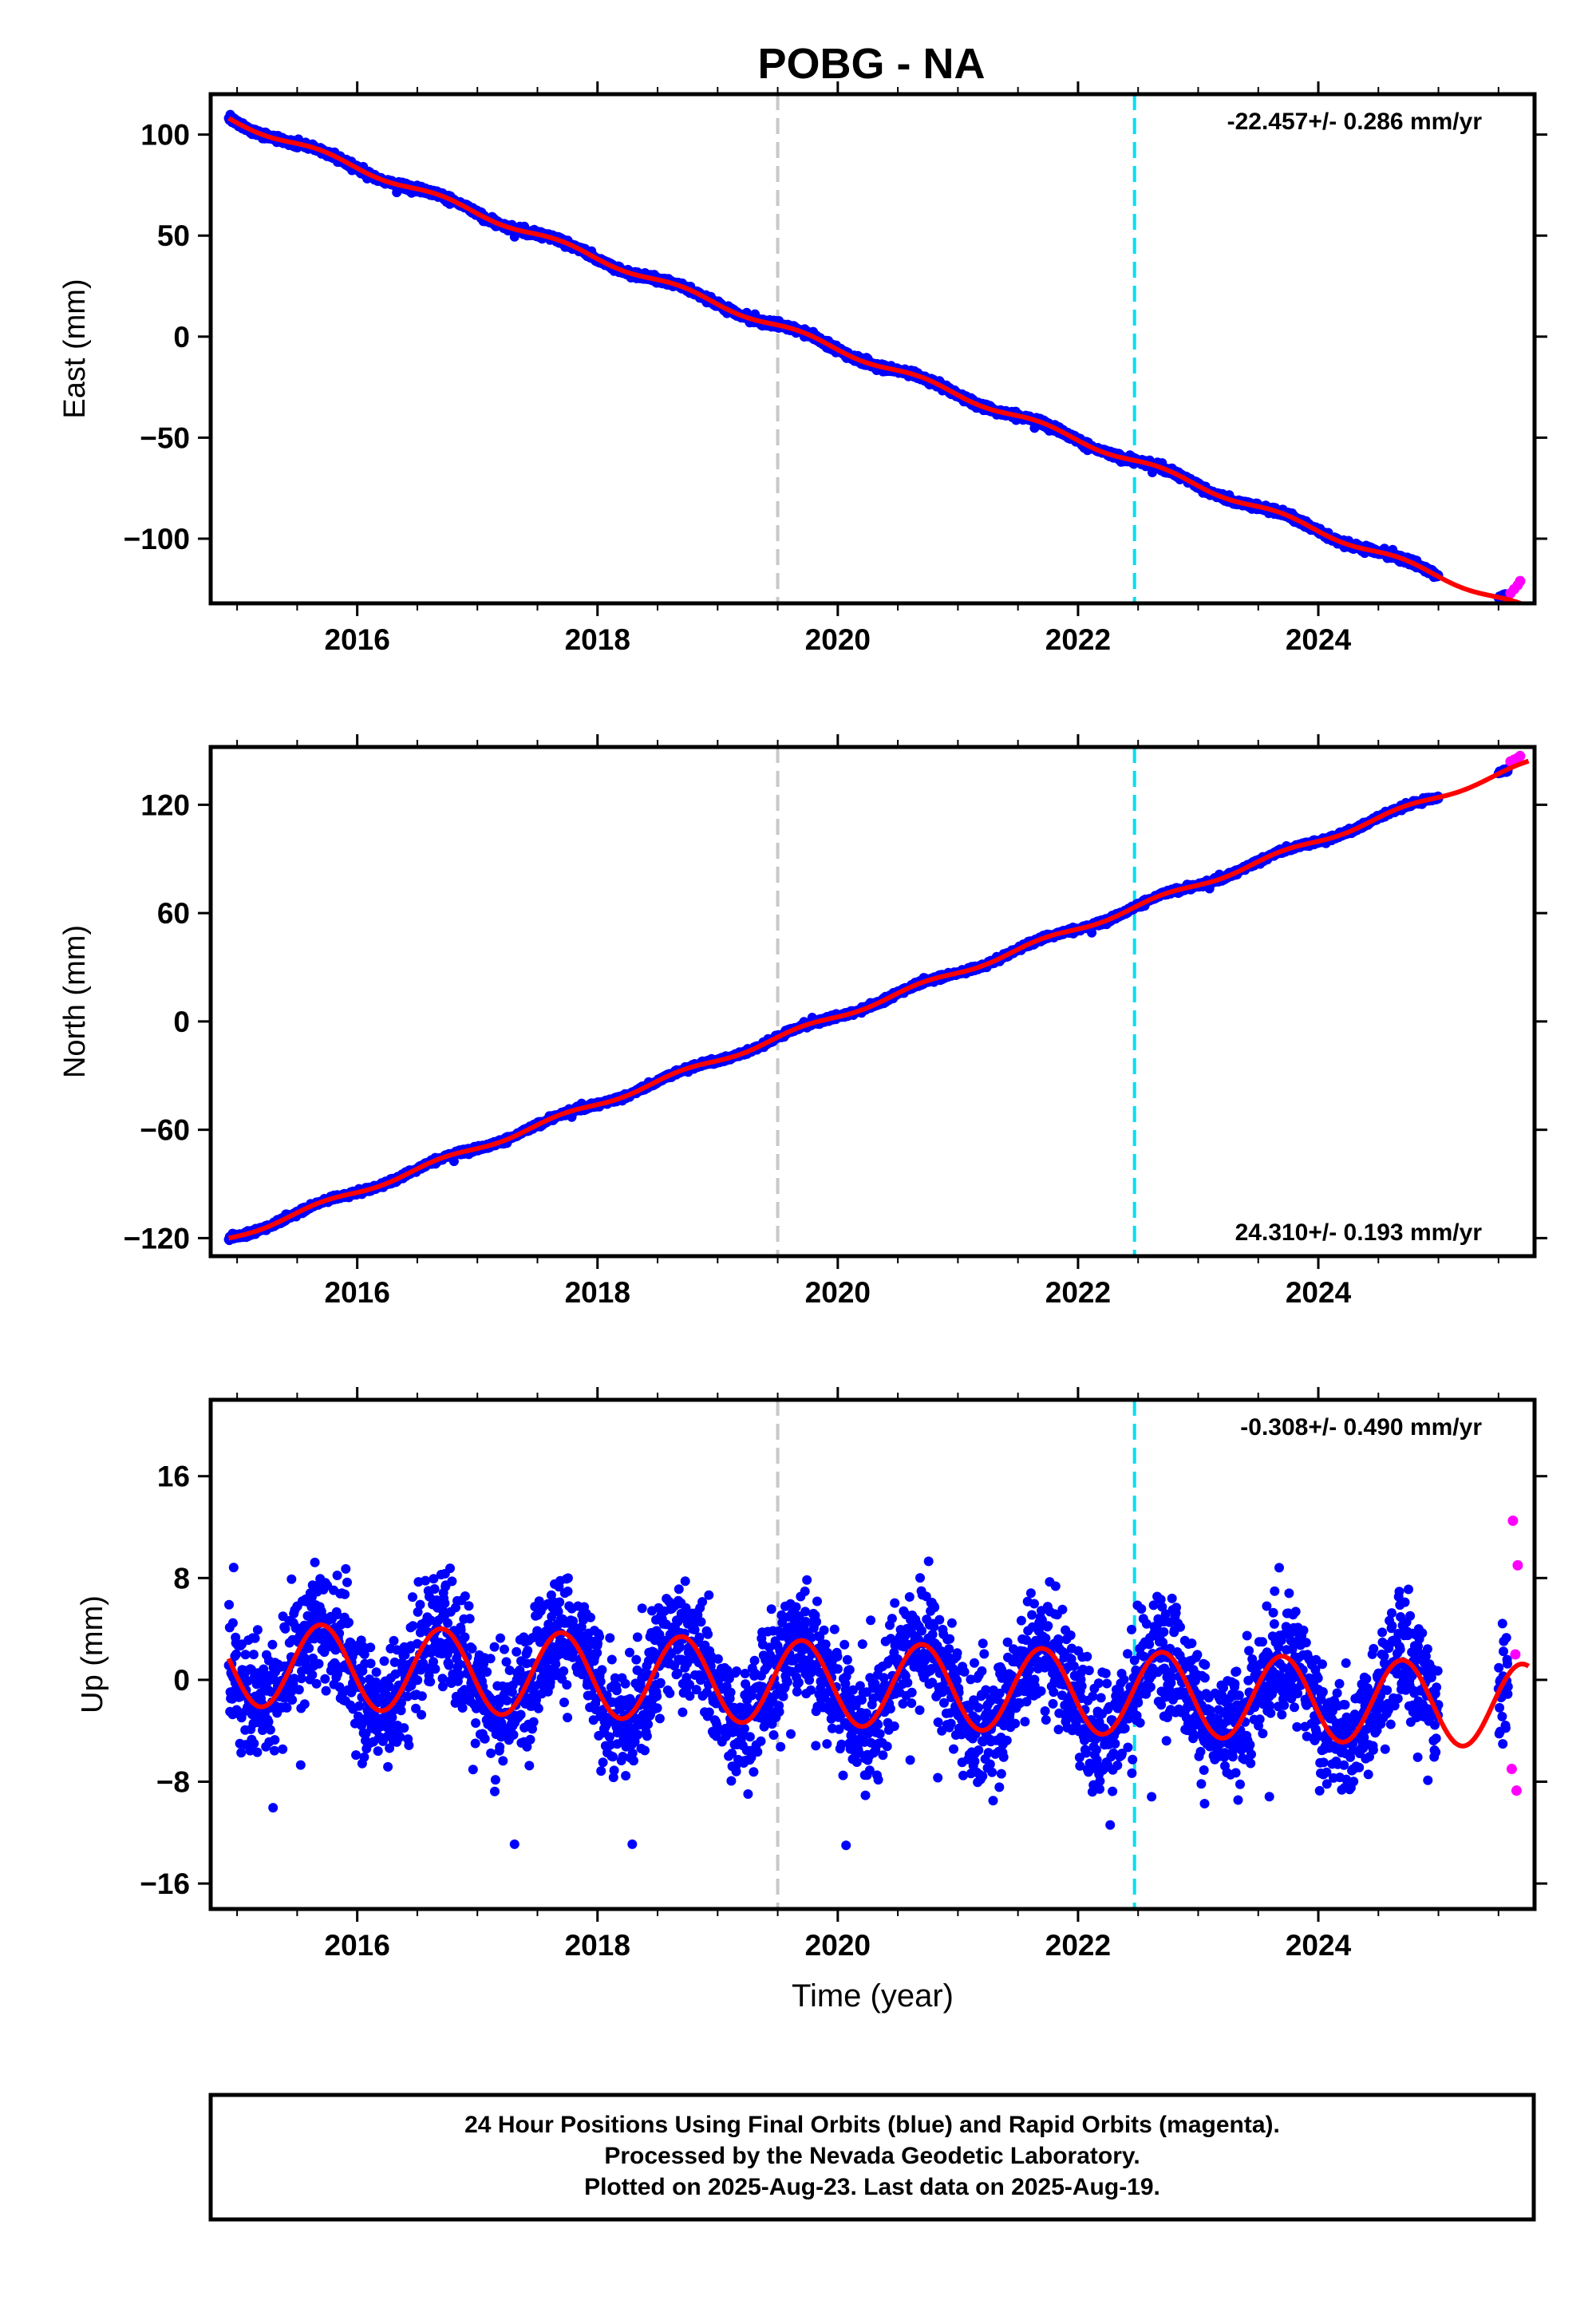 Image resolution: width=1596 pixels, height=2316 pixels. I want to click on y-tick-label: 120, so click(165, 804).